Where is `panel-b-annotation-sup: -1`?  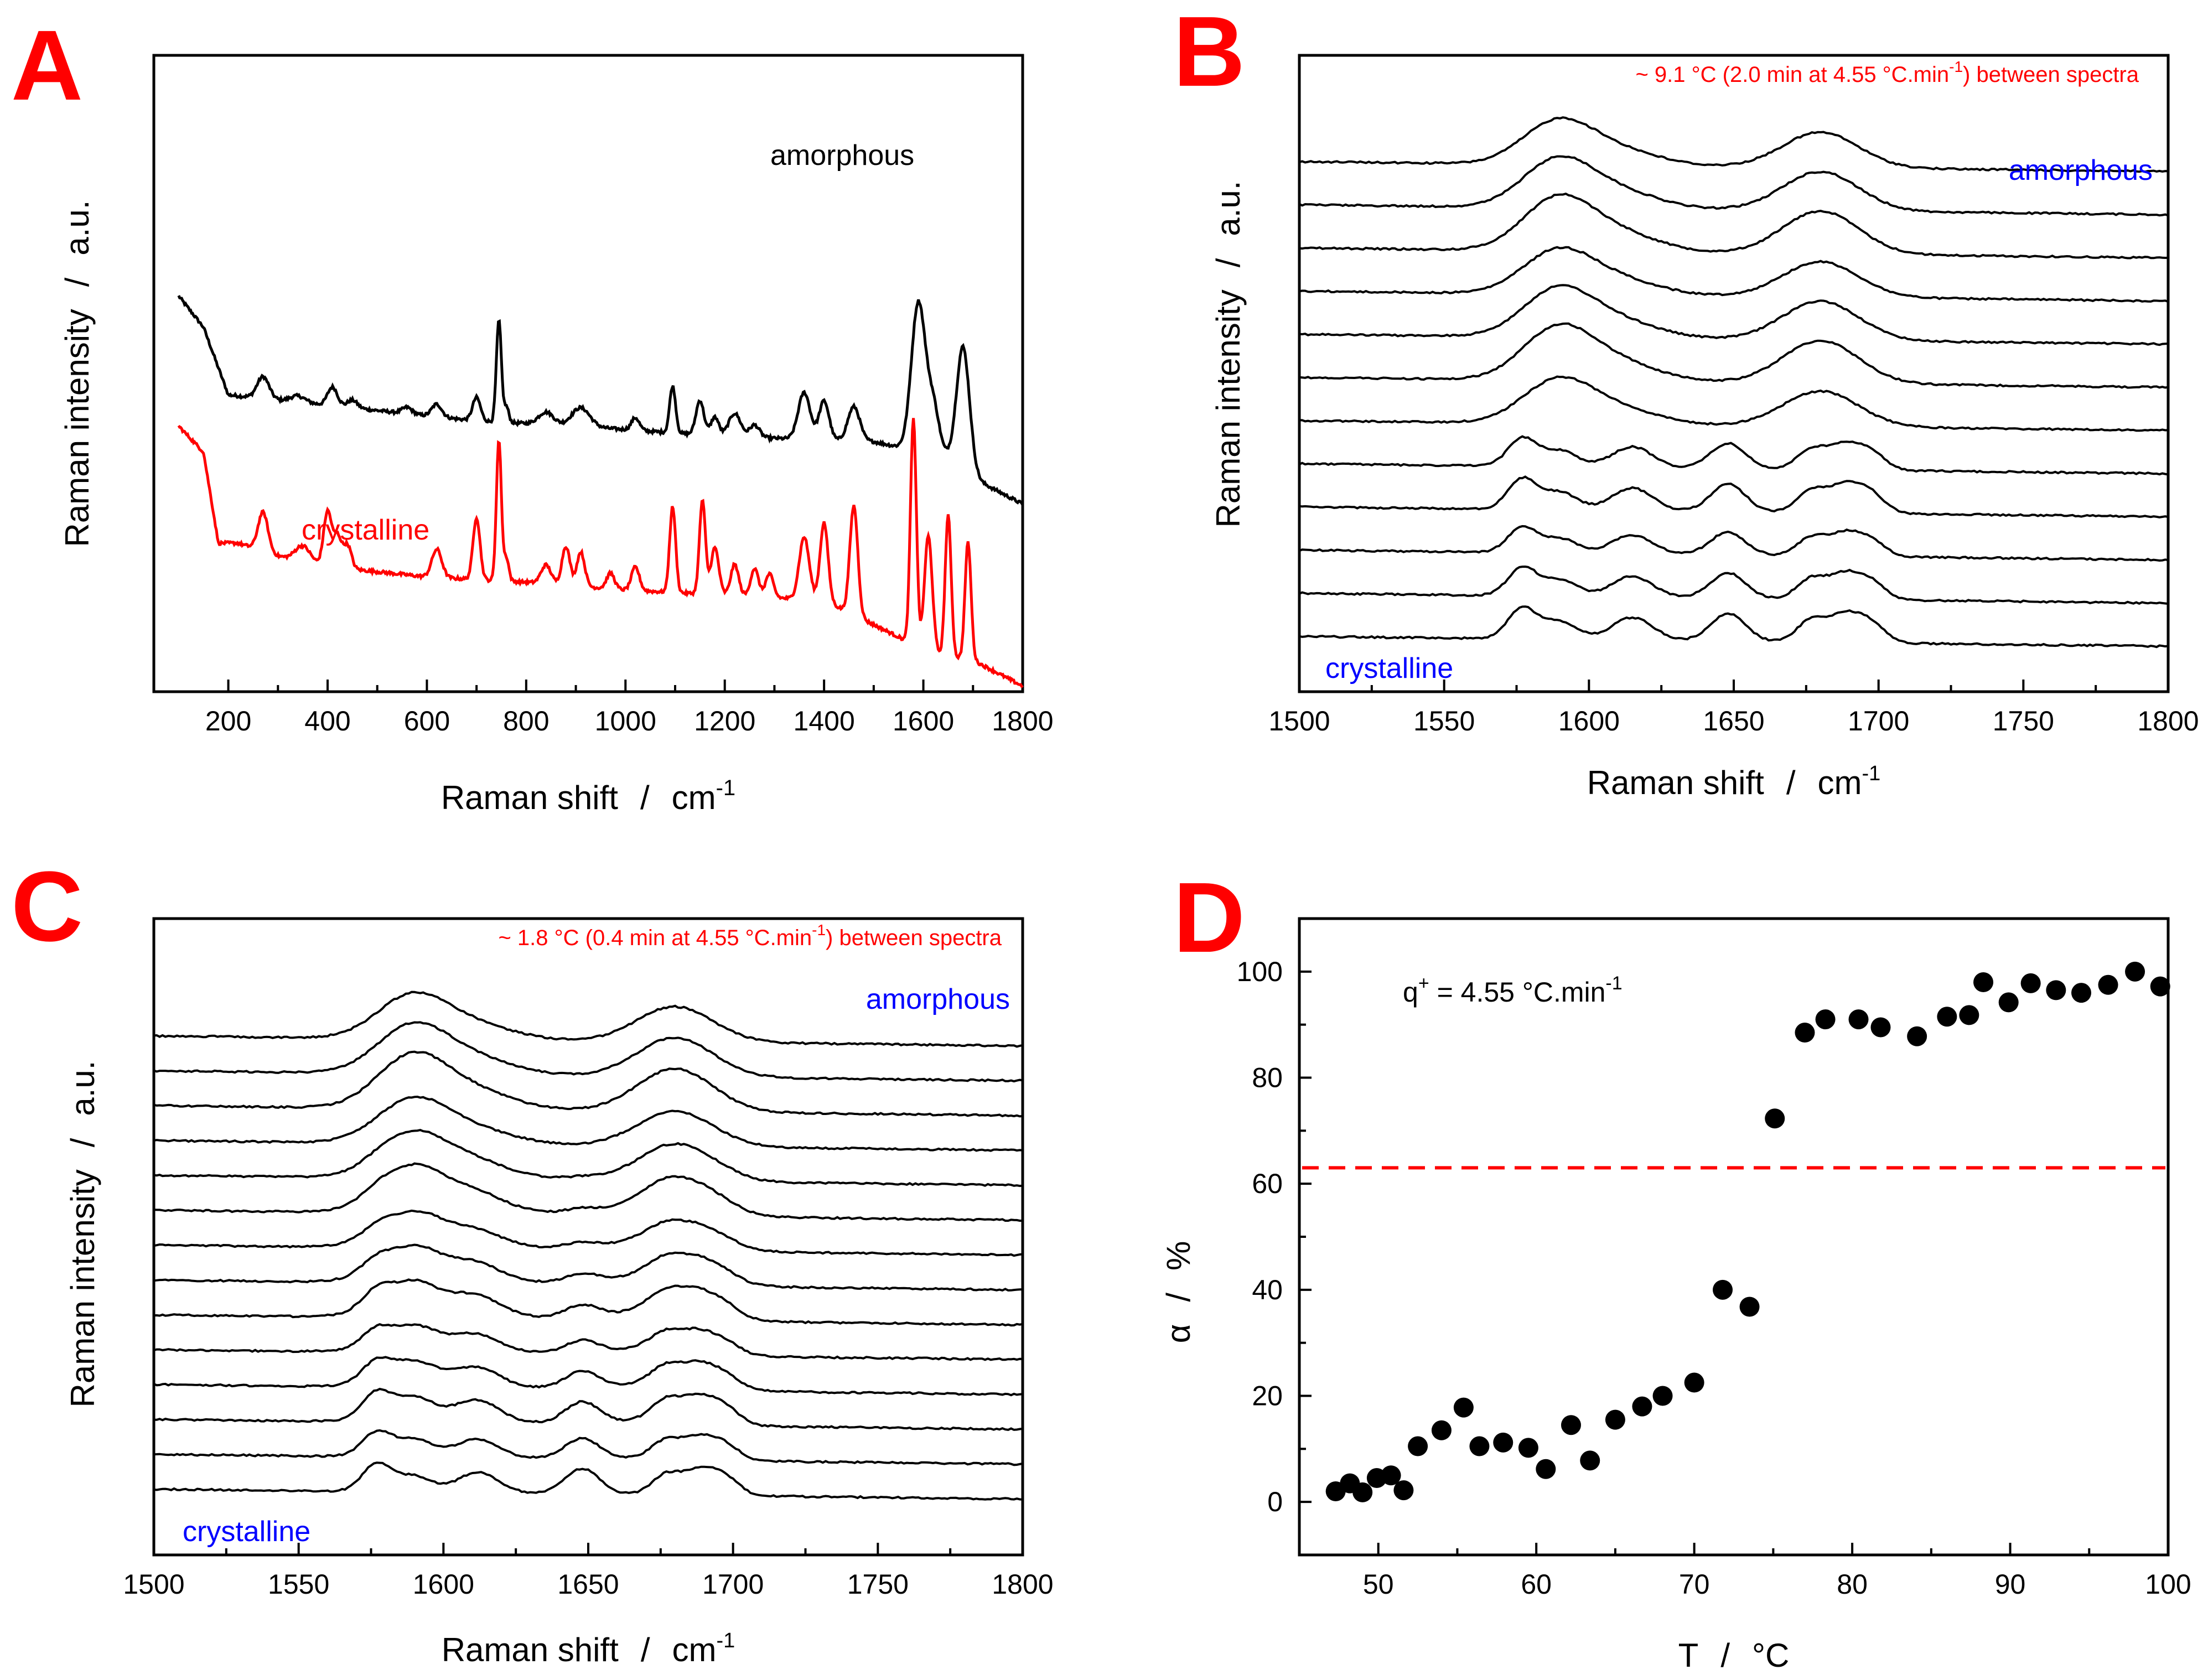
panel-b-annotation-sup: -1 is located at coordinates (1956, 66).